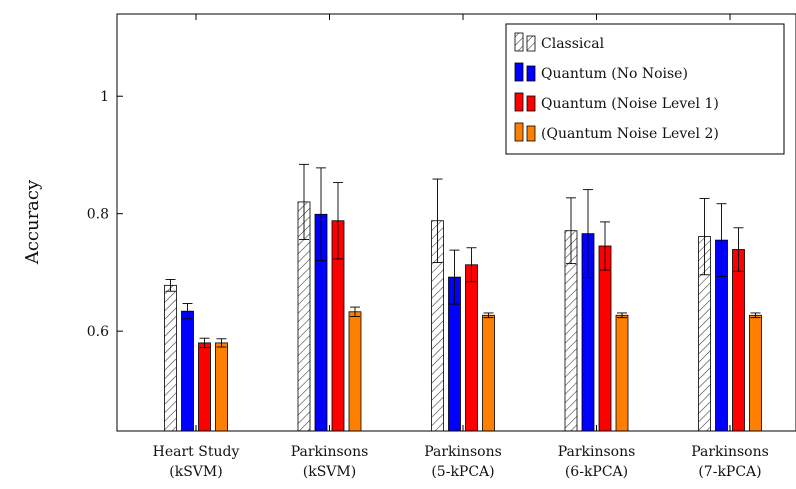 The width and height of the screenshot is (796, 489). What do you see at coordinates (32, 222) in the screenshot?
I see `y-axis-label: Accuracy` at bounding box center [32, 222].